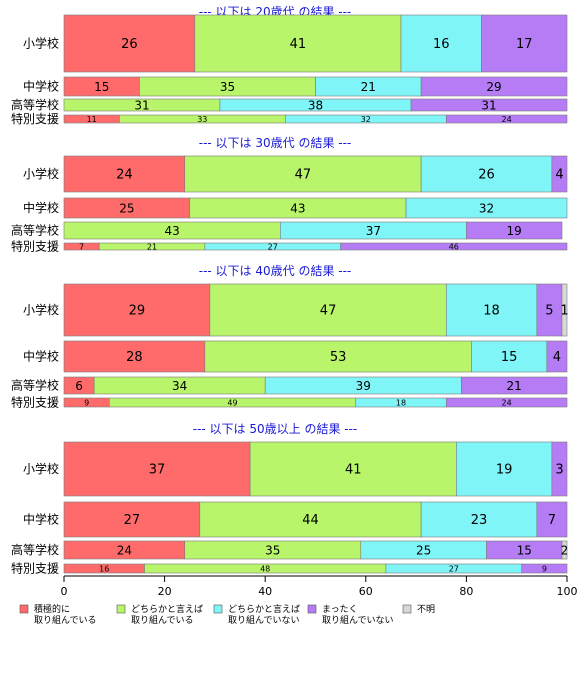 The width and height of the screenshot is (580, 694). I want to click on group-title: --- 以下は 50歳以上 の結果 ---, so click(275, 429).